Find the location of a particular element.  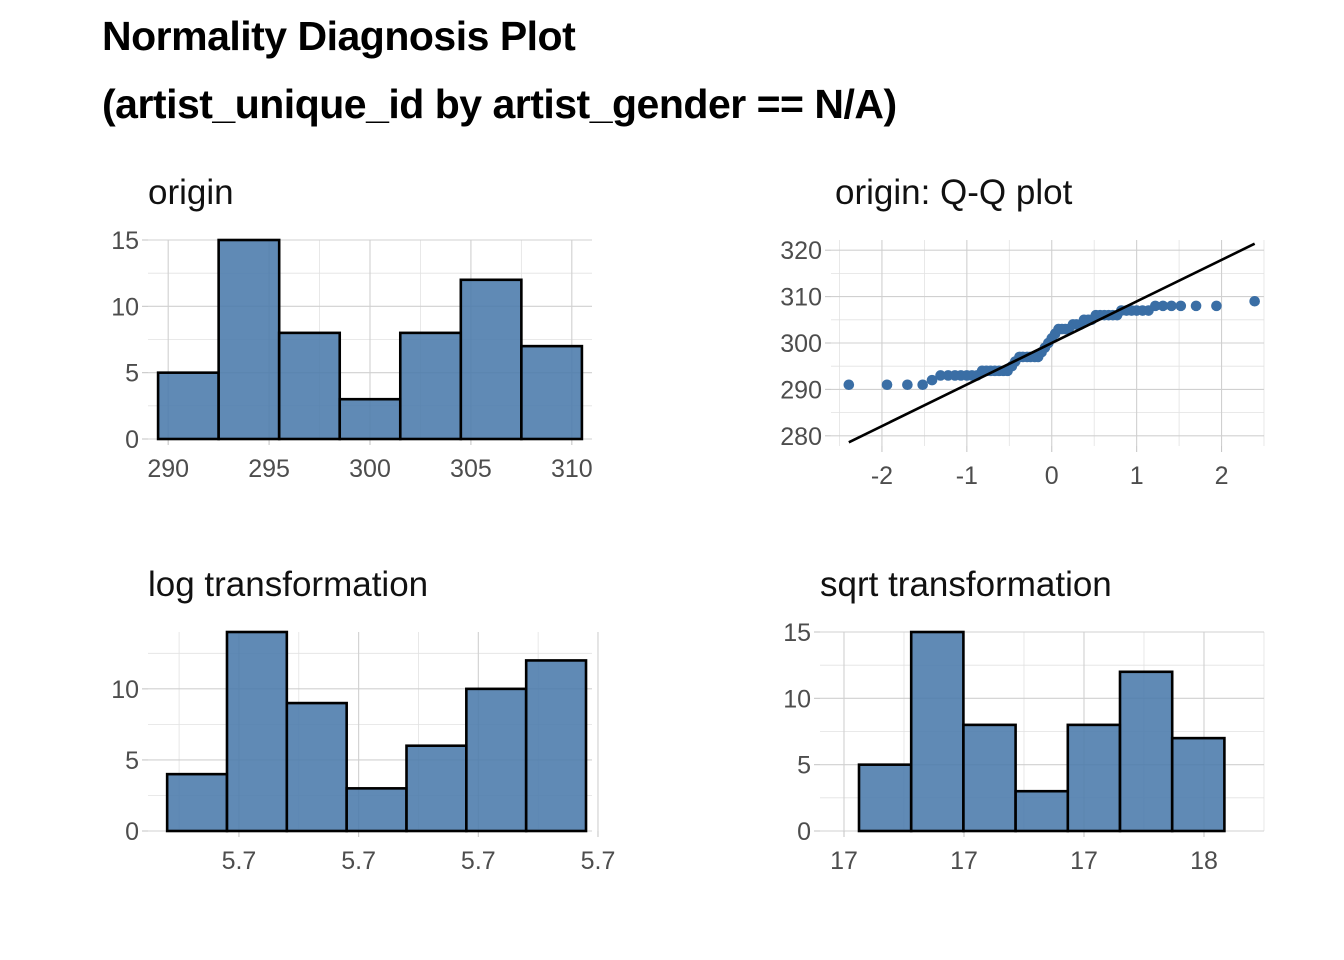

panel-origin-histogram: origin 290 295 300 305 310 0 5 10 15 is located at coordinates (351, 328).